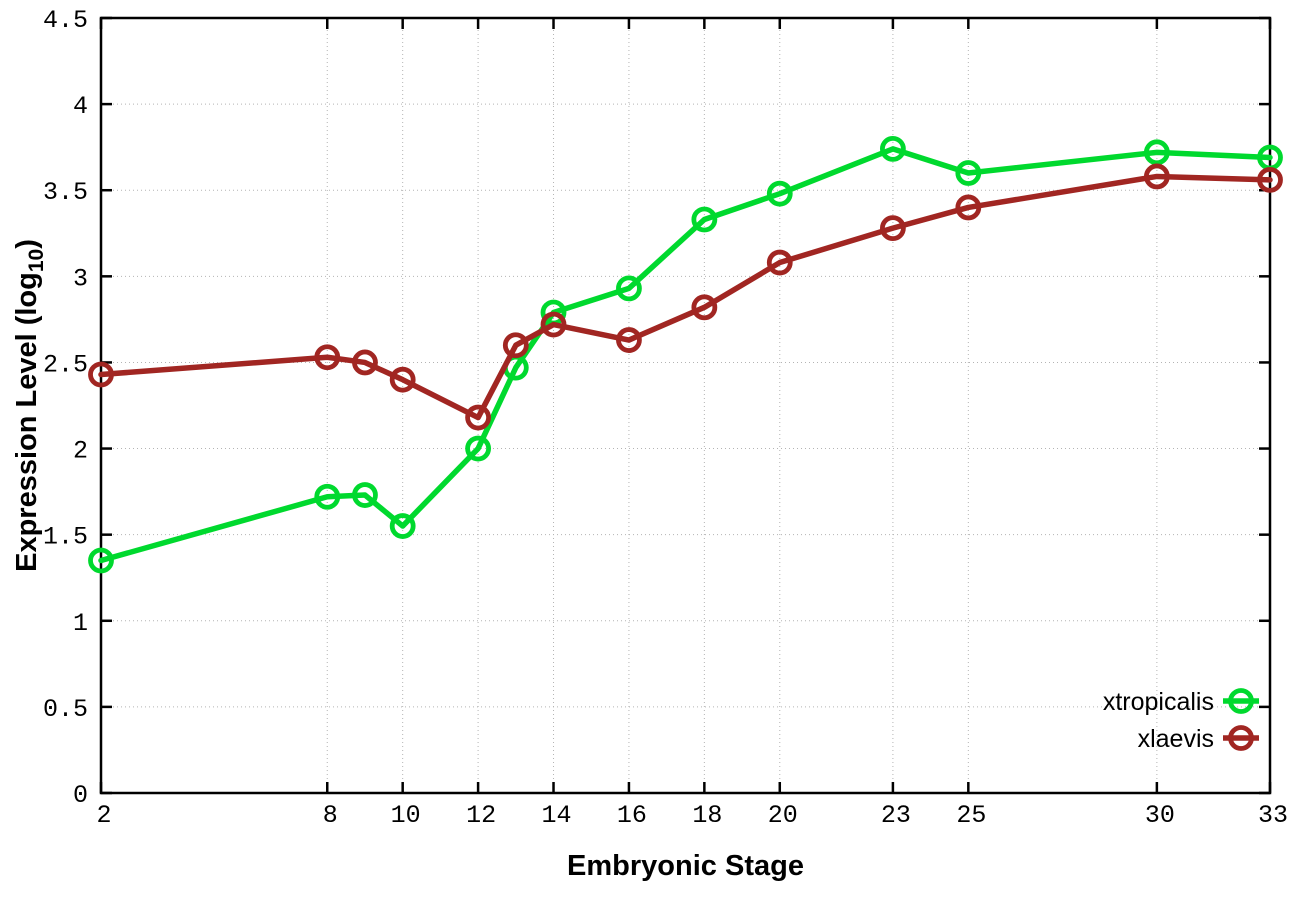 This screenshot has height=907, width=1296. What do you see at coordinates (481, 815) in the screenshot?
I see `x-tick-label: 12` at bounding box center [481, 815].